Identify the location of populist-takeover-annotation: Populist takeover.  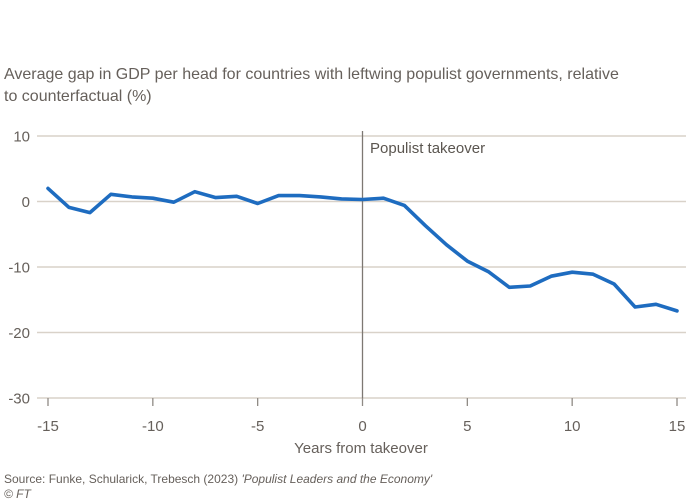
(428, 148).